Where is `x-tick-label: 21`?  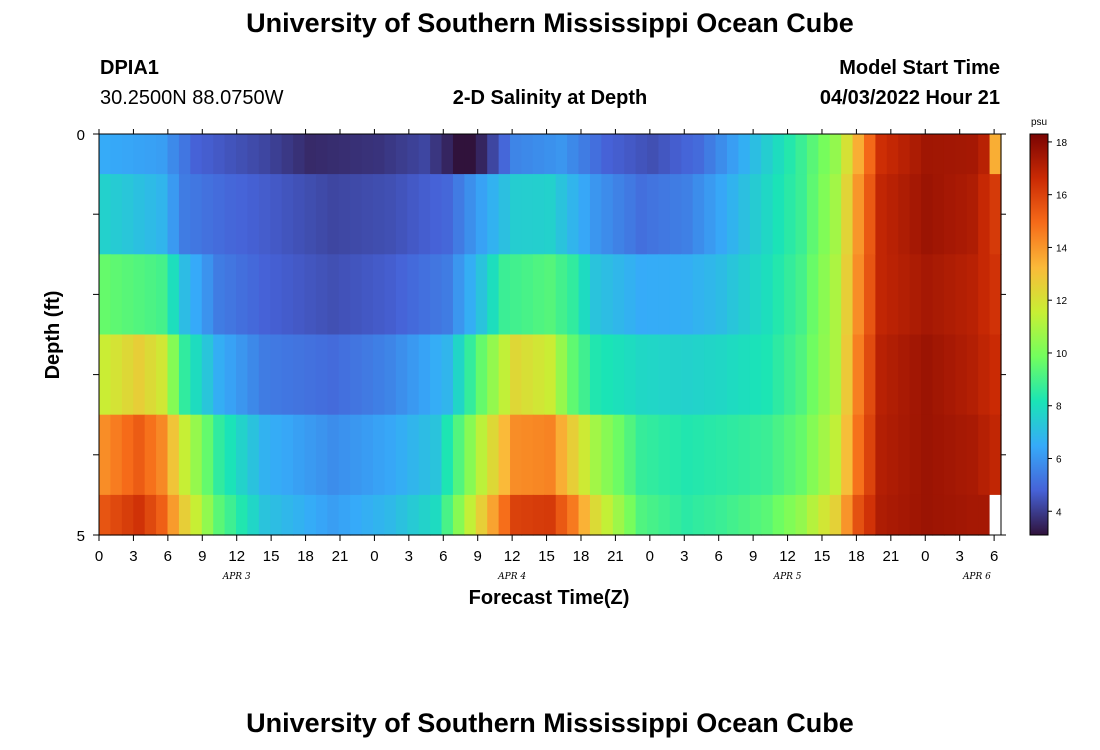 x-tick-label: 21 is located at coordinates (340, 556).